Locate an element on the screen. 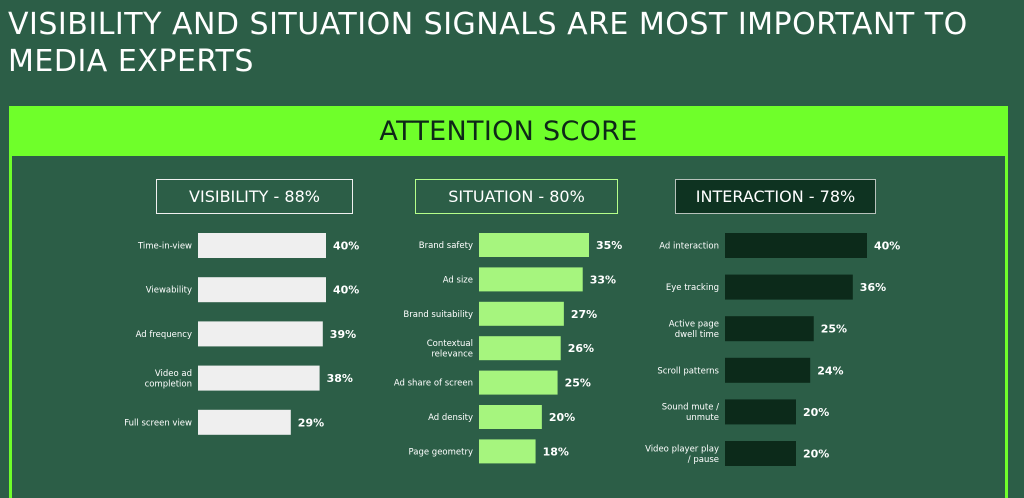 This screenshot has height=498, width=1024. visibility-full-screen-view-bar is located at coordinates (244, 422).